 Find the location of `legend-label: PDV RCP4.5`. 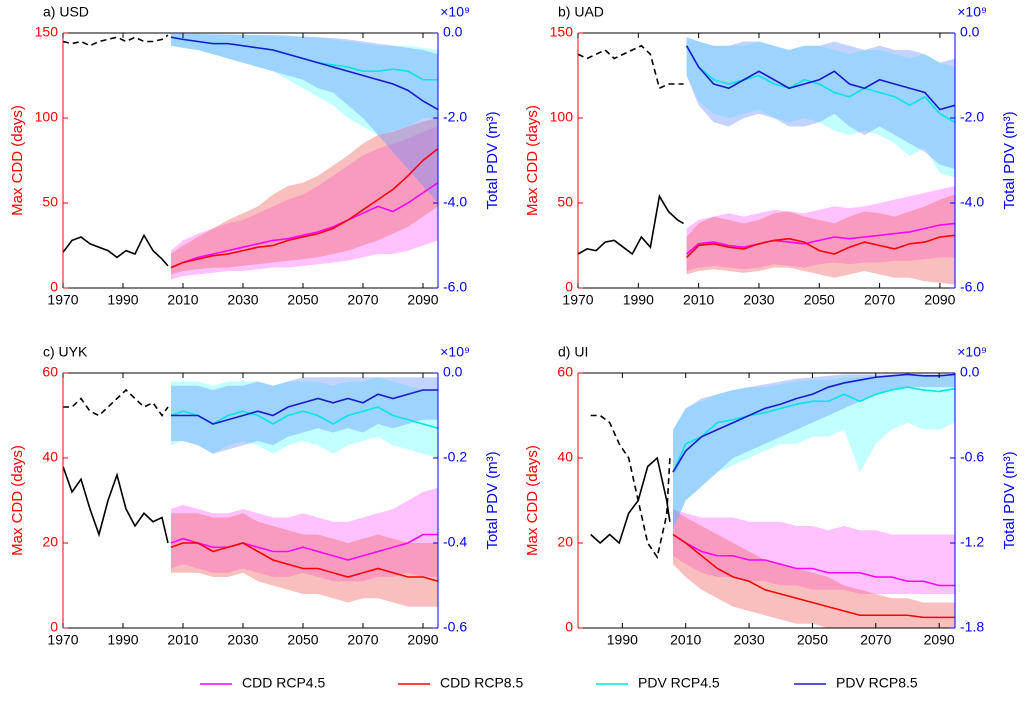

legend-label: PDV RCP4.5 is located at coordinates (679, 683).